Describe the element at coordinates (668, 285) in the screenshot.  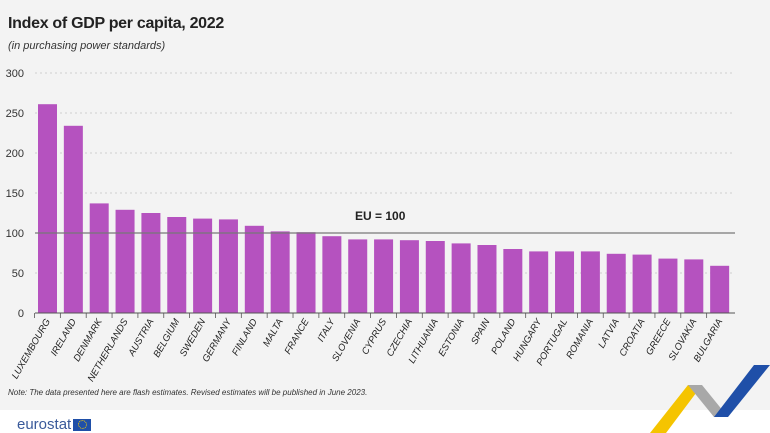
I see `bar-greece` at that location.